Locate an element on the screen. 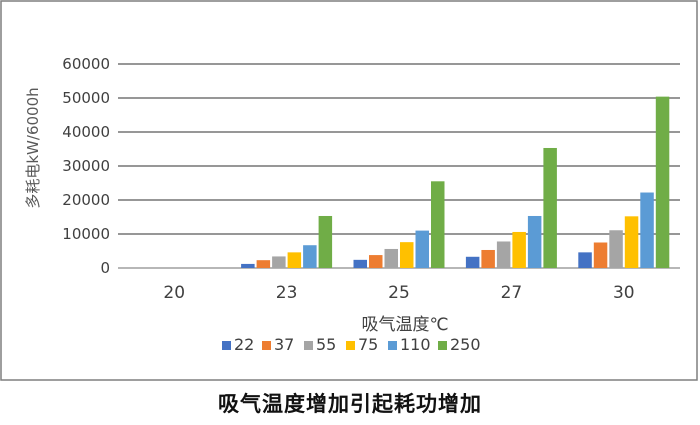 Image resolution: width=700 pixels, height=425 pixels. x-tick-label: 25 is located at coordinates (399, 293).